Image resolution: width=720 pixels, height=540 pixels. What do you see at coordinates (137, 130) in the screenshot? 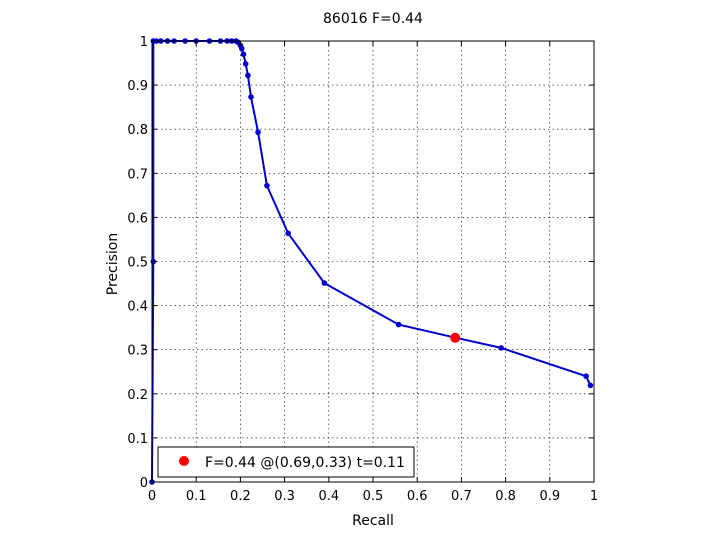
I see `y-tick-label: 0.8` at bounding box center [137, 130].